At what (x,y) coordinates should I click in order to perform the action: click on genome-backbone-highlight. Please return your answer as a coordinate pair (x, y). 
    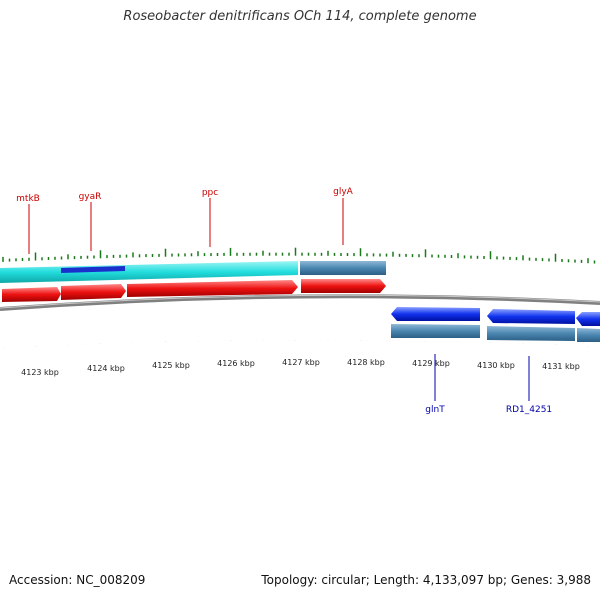
    Looking at the image, I should click on (300, 301).